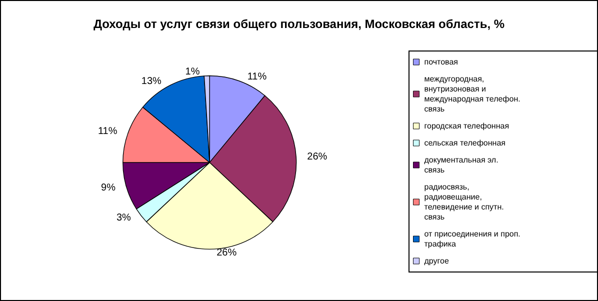 The height and width of the screenshot is (301, 598). What do you see at coordinates (465, 143) in the screenshot?
I see `legend-label: сельская телефонная` at bounding box center [465, 143].